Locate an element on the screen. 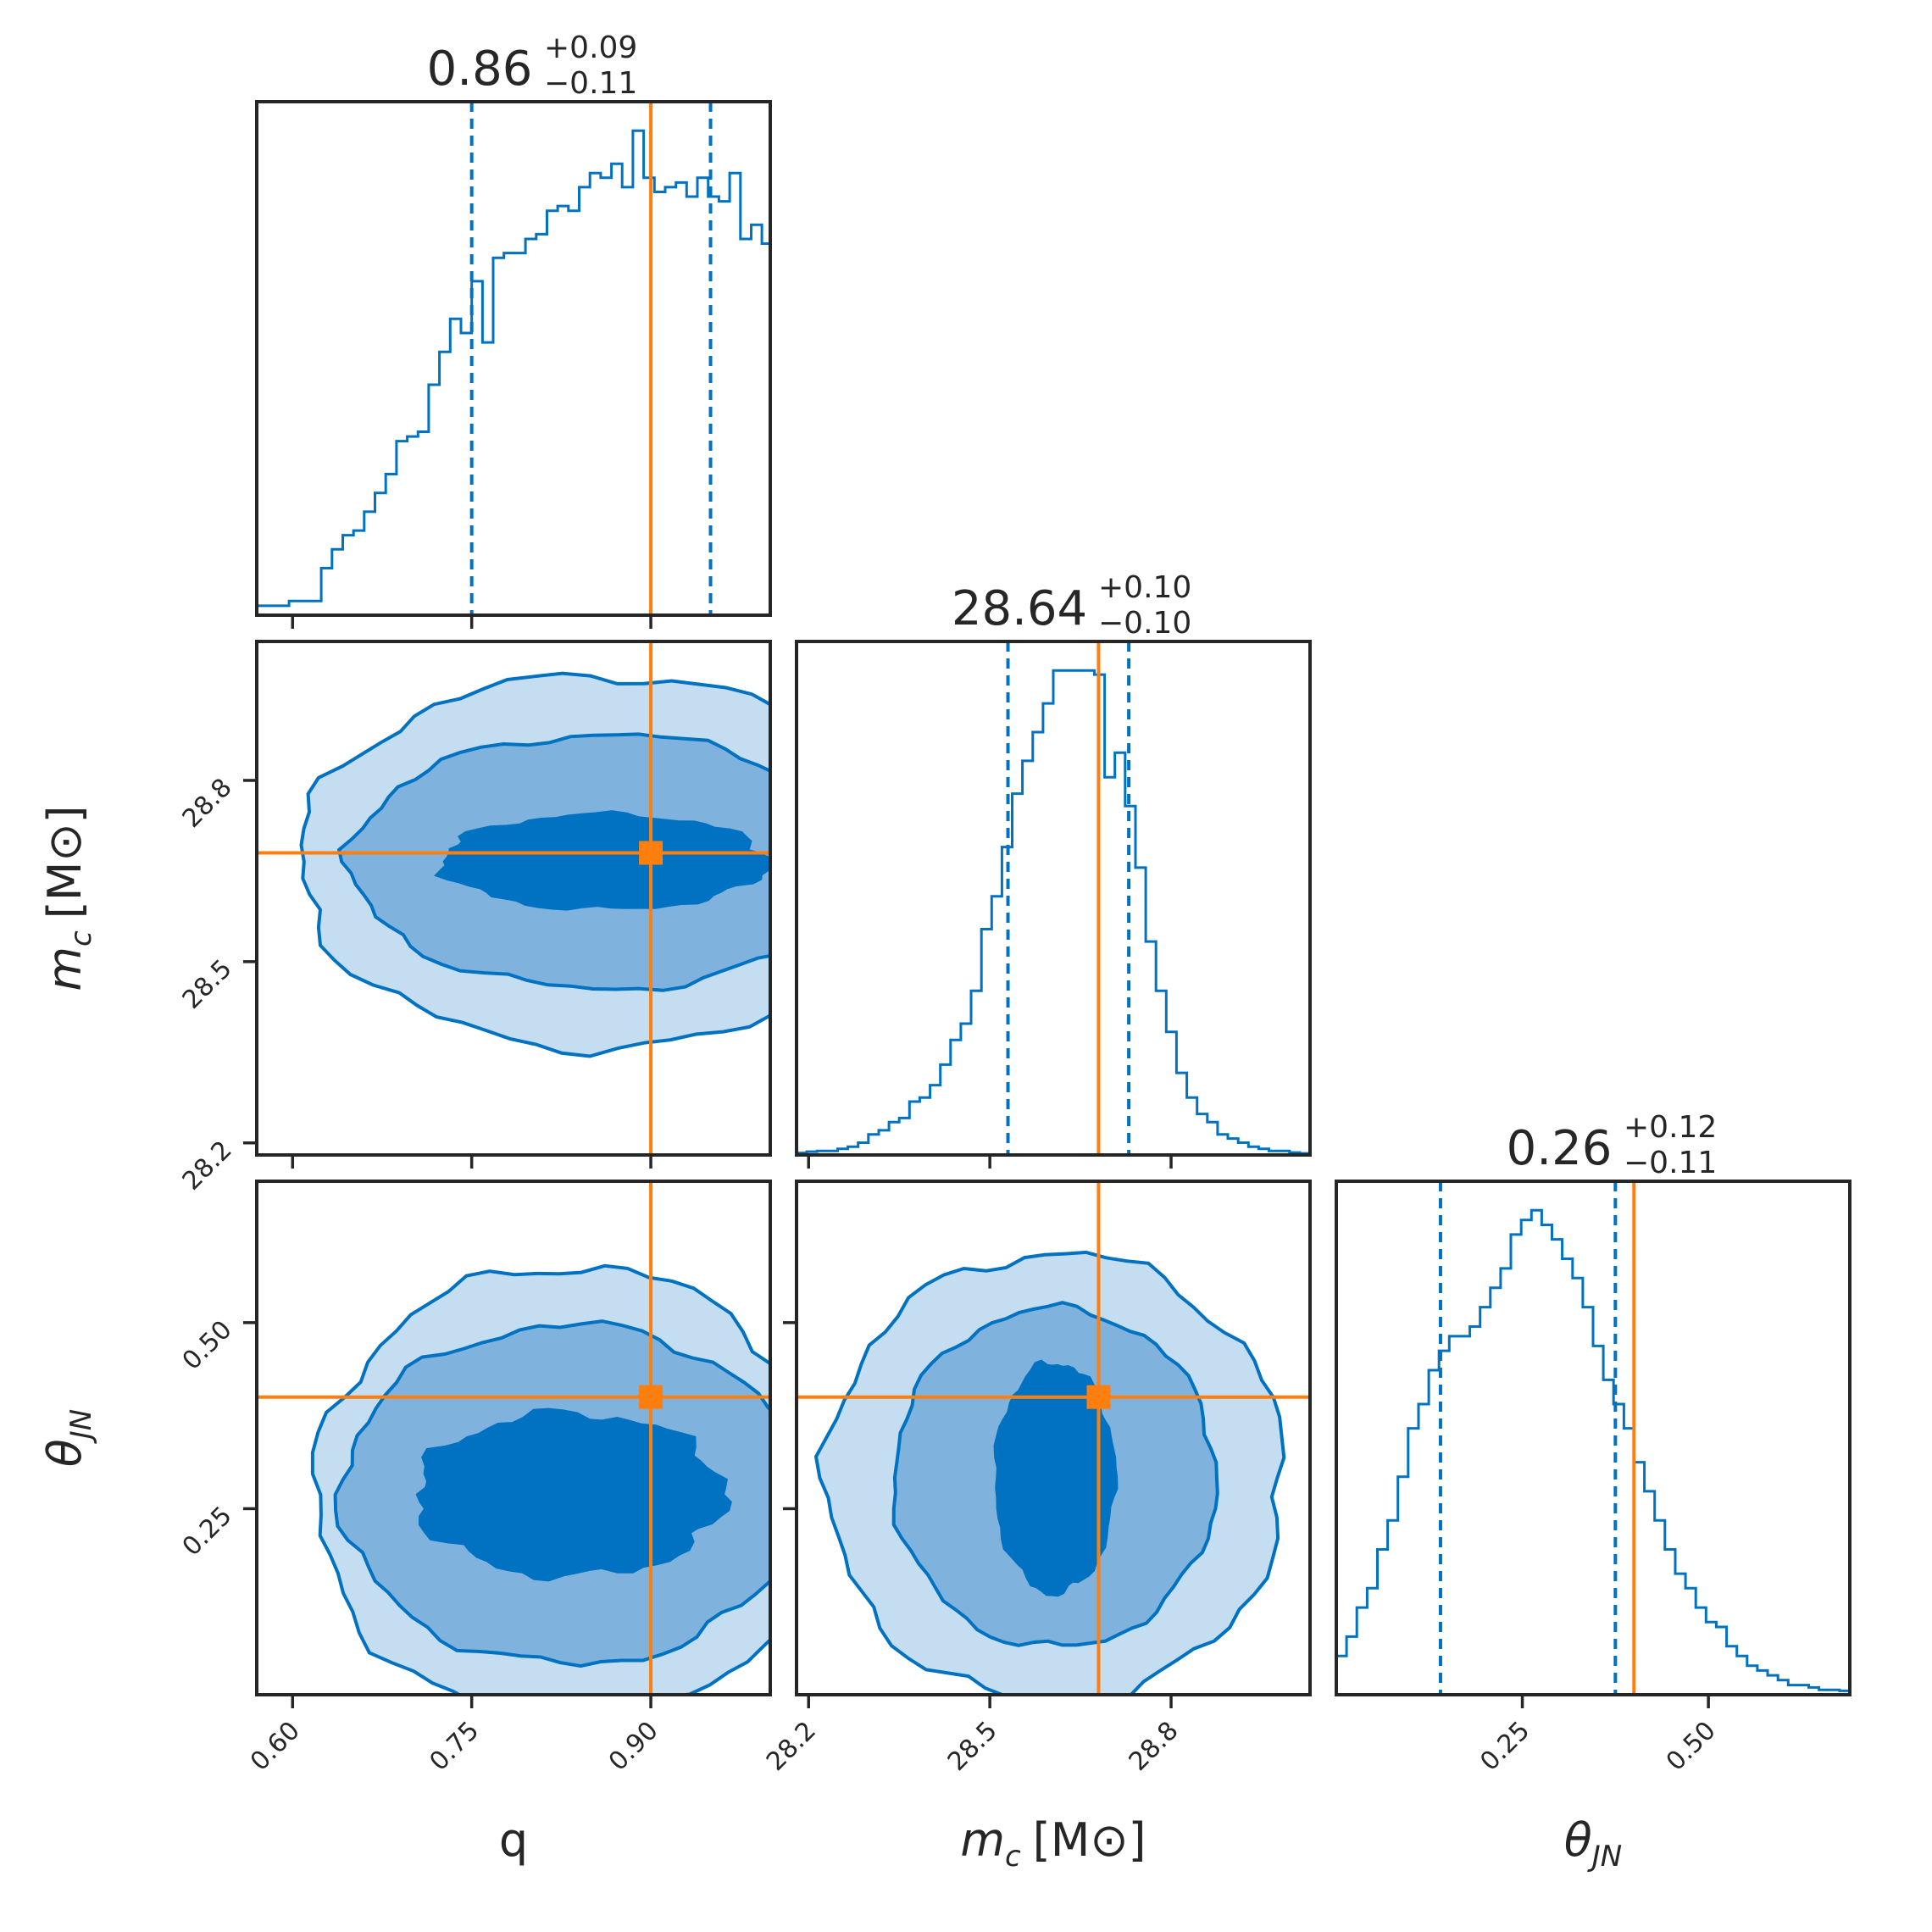 The height and width of the screenshot is (1932, 1932). panel-title-plus: +0.09 is located at coordinates (590, 48).